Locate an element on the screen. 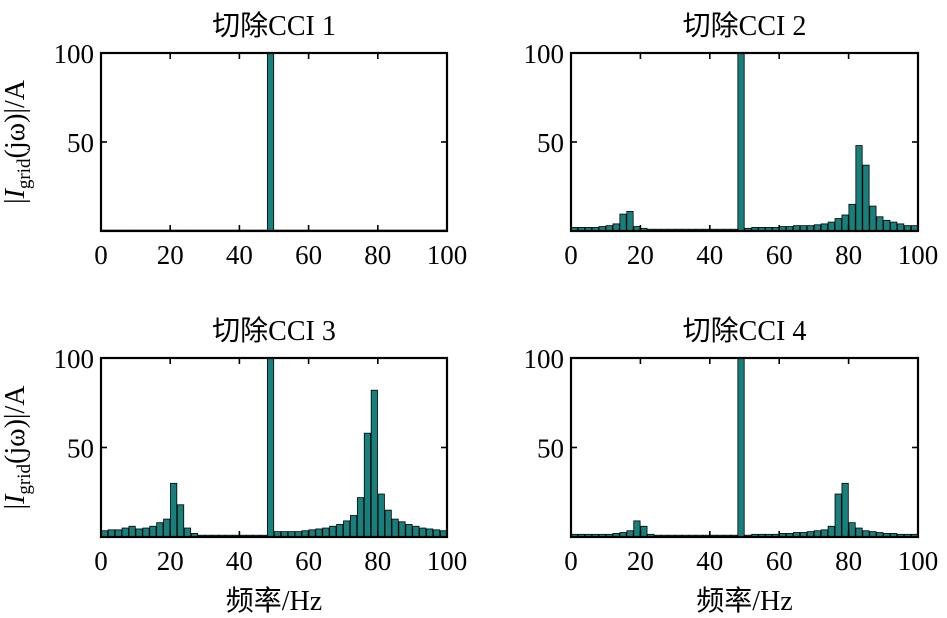 The width and height of the screenshot is (947, 618). chart-title: 切除CCI 1 is located at coordinates (274, 26).